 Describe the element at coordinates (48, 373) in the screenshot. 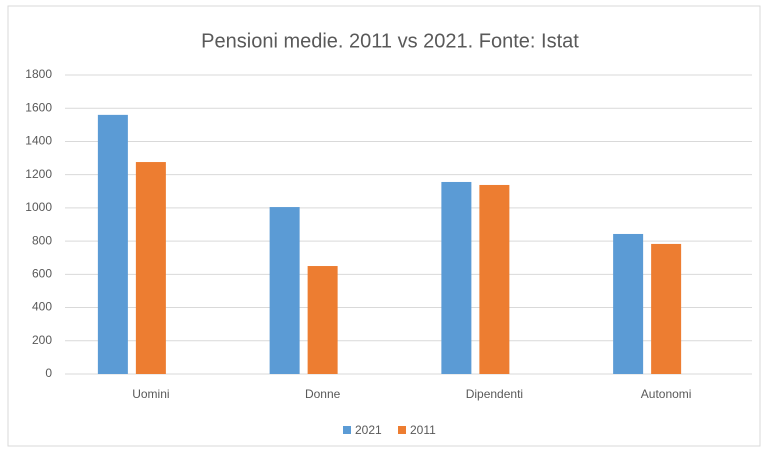

I see `y-tick-label: 0` at that location.